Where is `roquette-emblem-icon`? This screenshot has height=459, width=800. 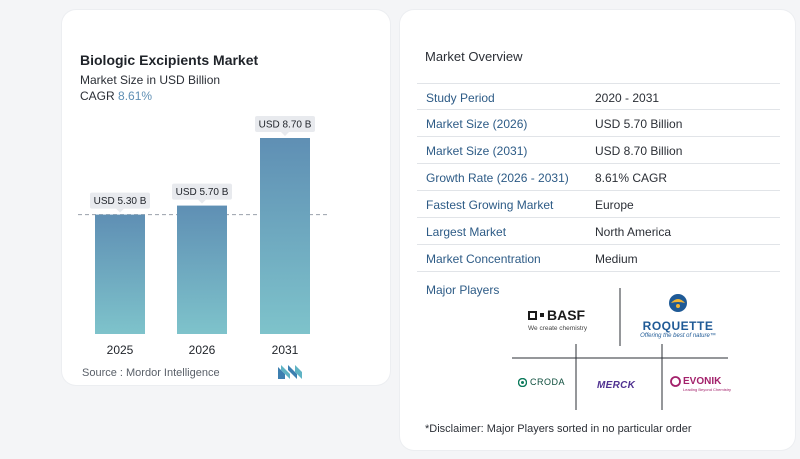 roquette-emblem-icon is located at coordinates (678, 303).